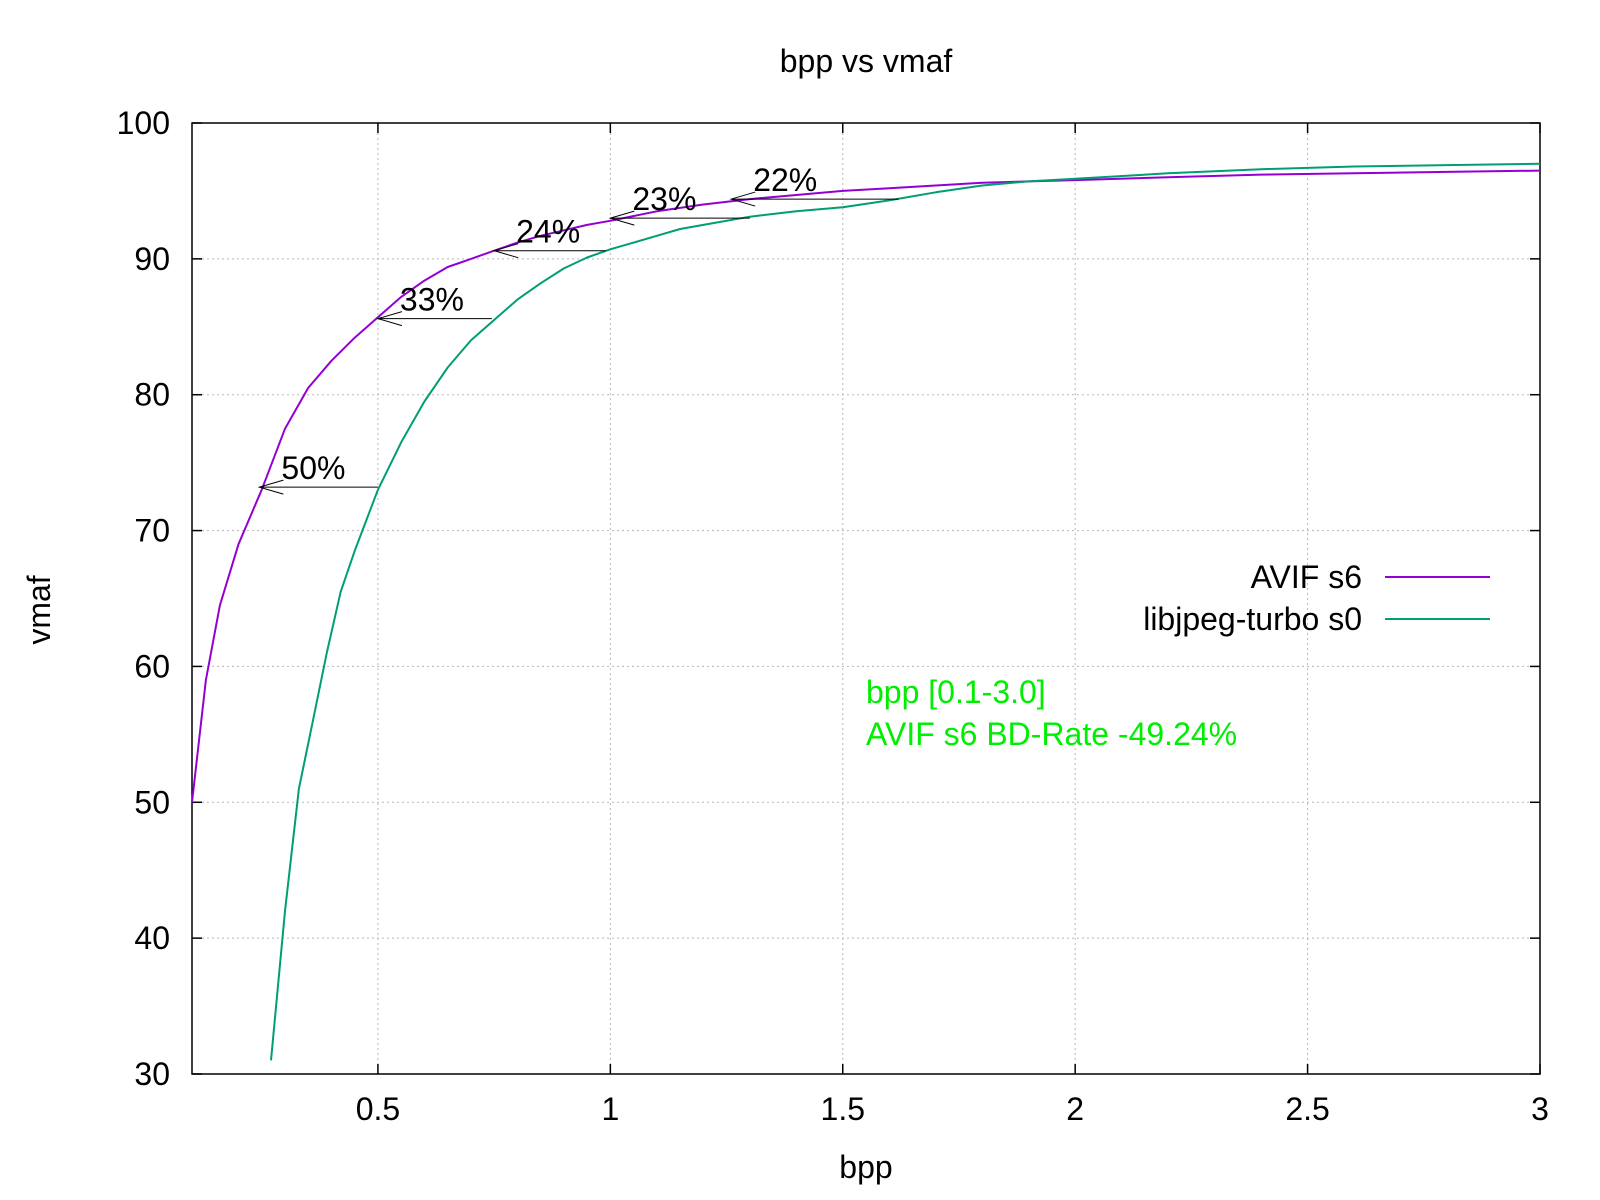 This screenshot has height=1200, width=1600. What do you see at coordinates (548, 232) in the screenshot?
I see `annotation-label: 24%` at bounding box center [548, 232].